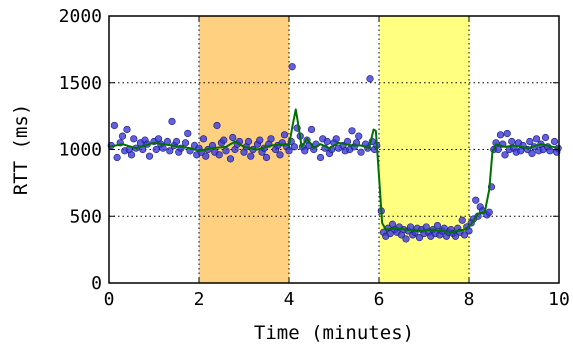 The width and height of the screenshot is (573, 351). I want to click on y-tick-label: 1000, so click(80, 150).